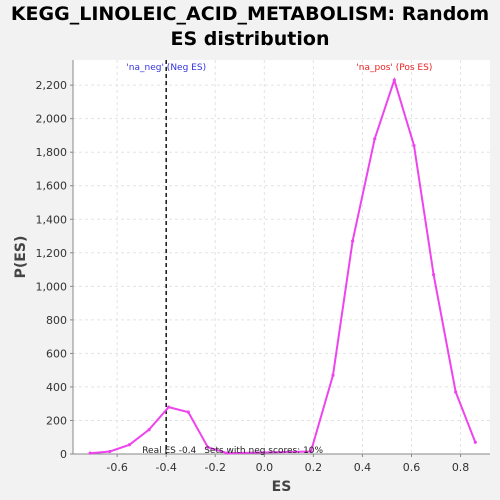  What do you see at coordinates (52, 152) in the screenshot?
I see `y-tick-label: 1,800` at bounding box center [52, 152].